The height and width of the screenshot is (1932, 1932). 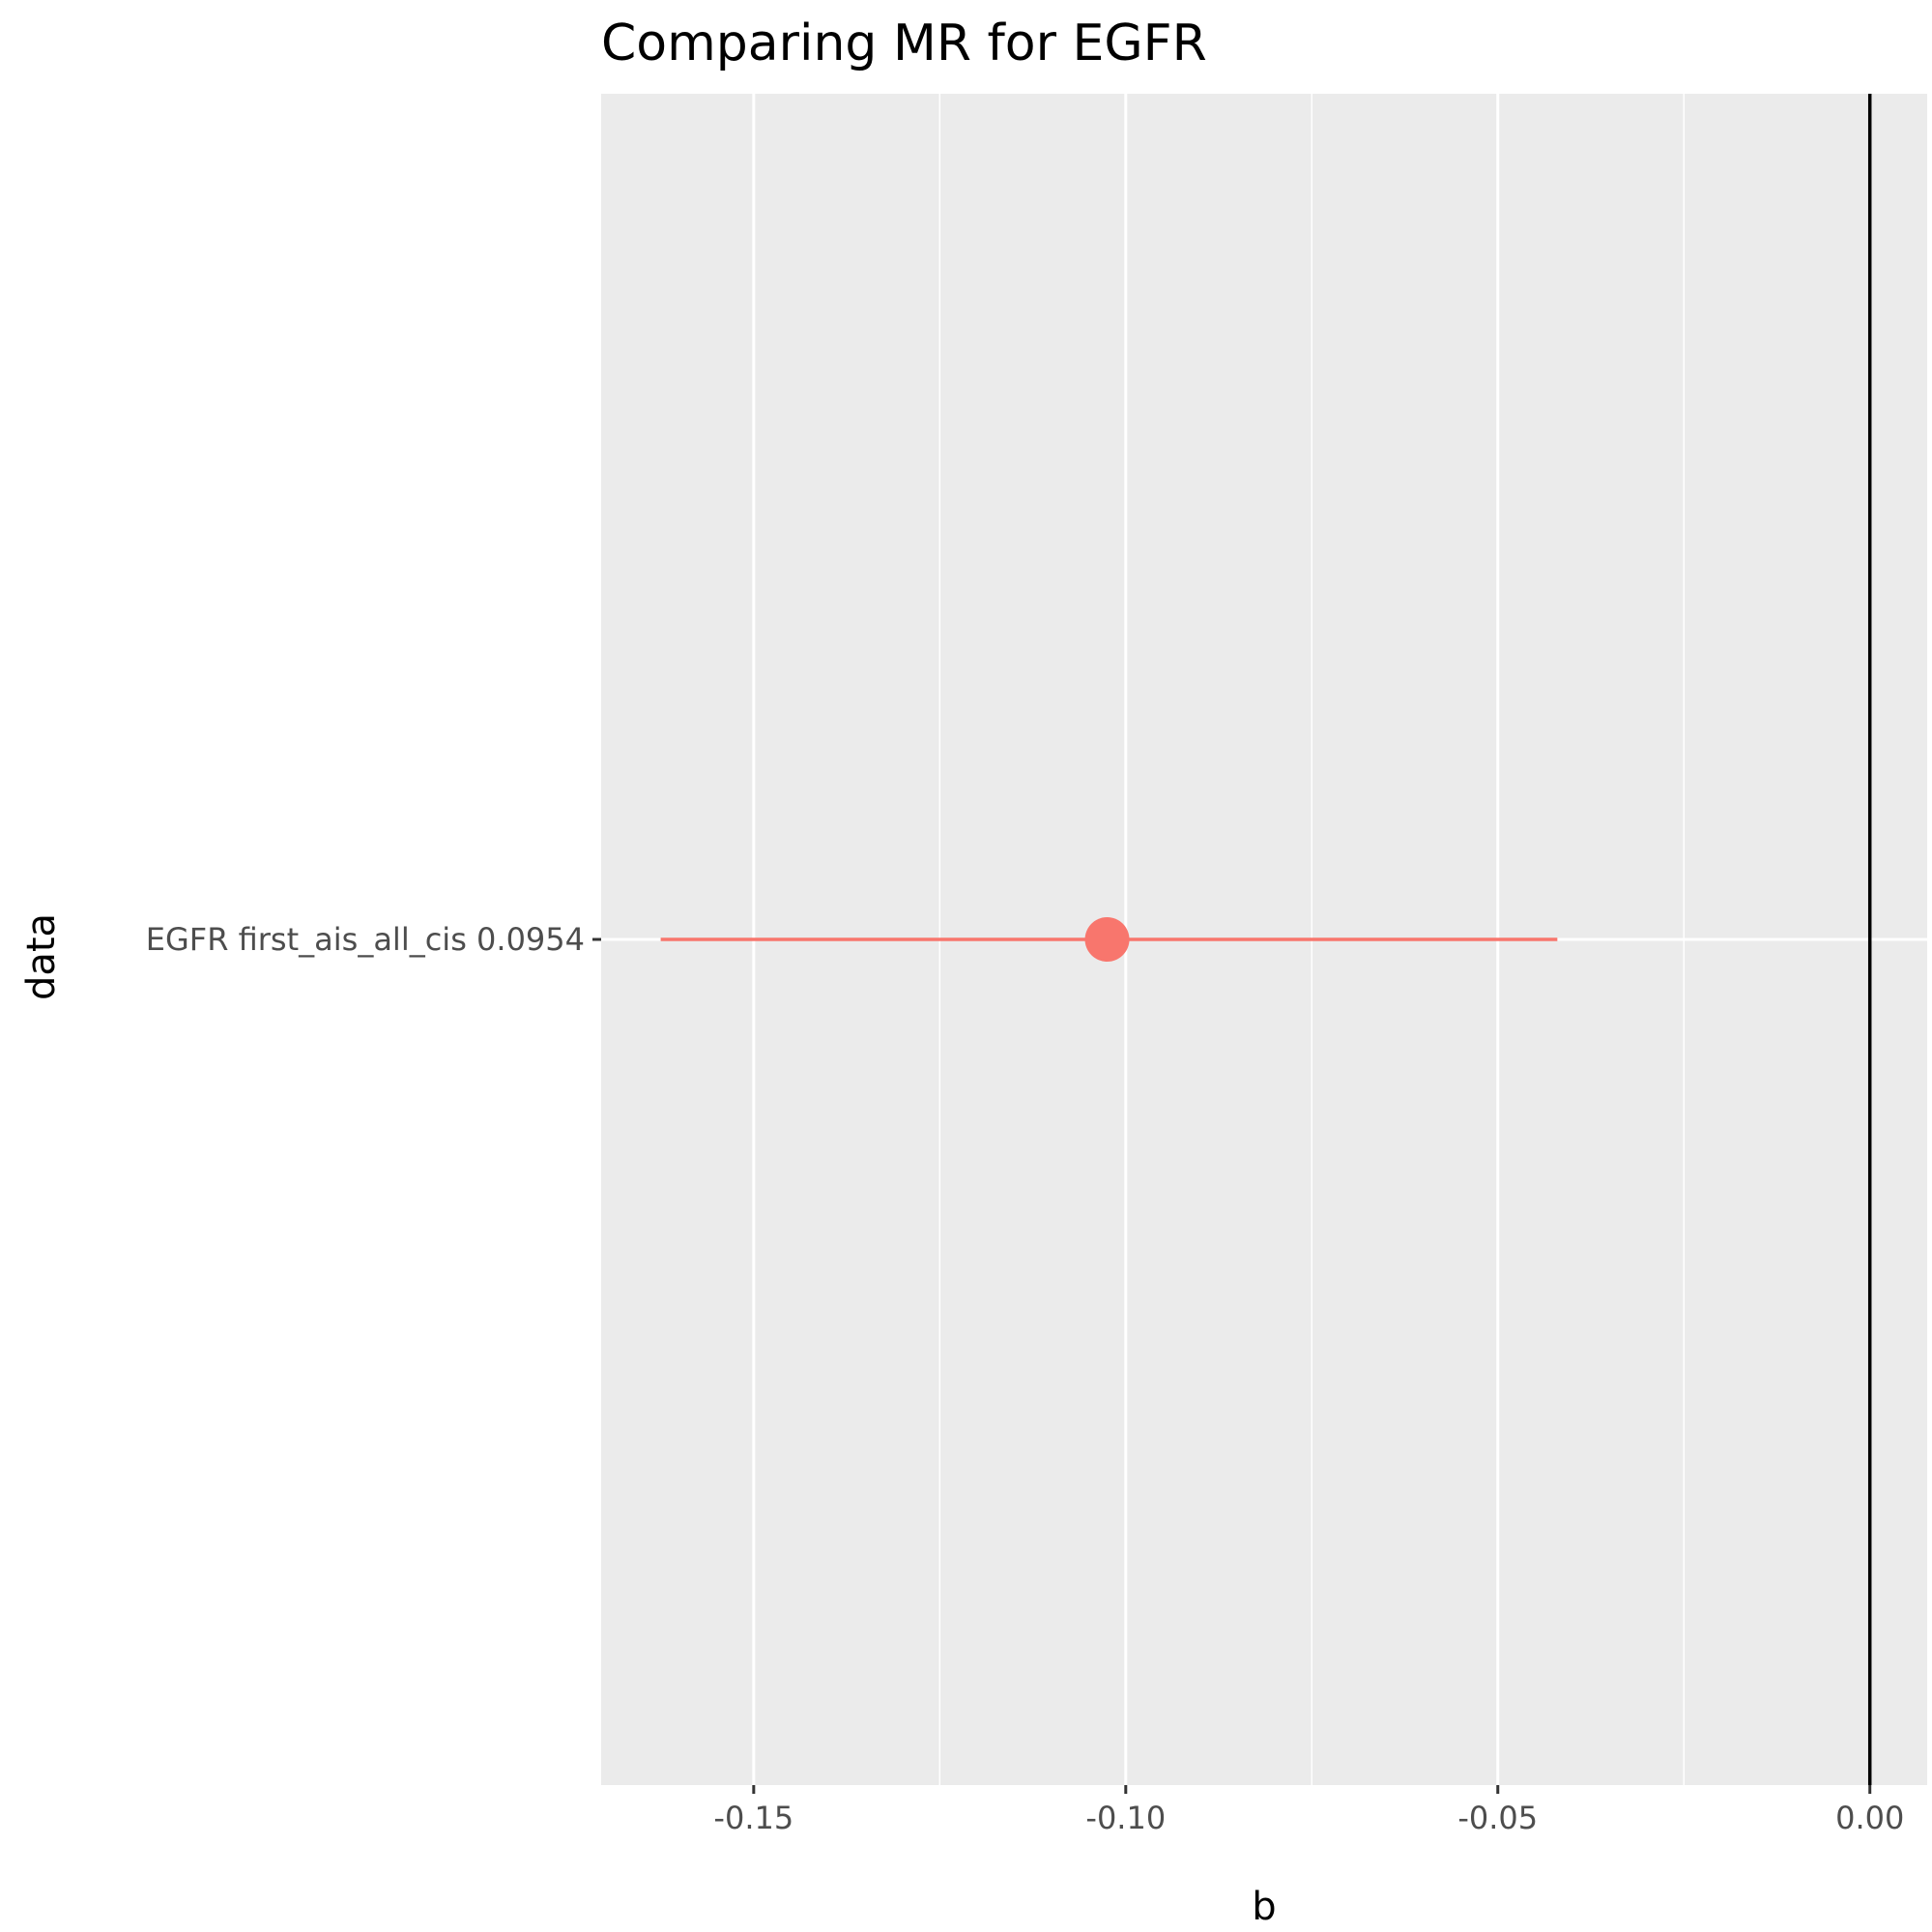 I want to click on x-axis: -0.15 -0.10 -0.05 0.00, so click(x=1308, y=1810).